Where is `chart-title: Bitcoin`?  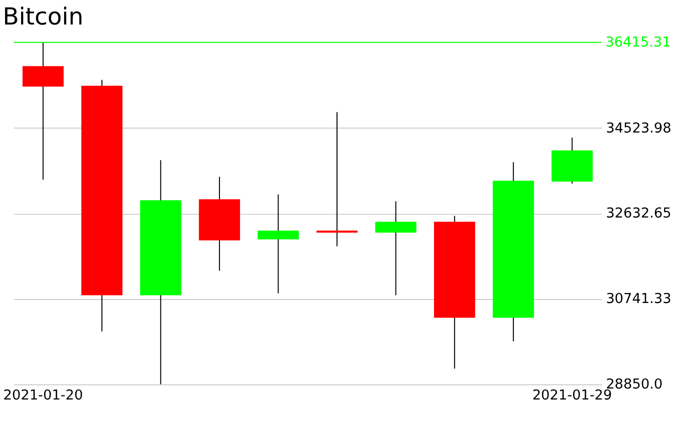
chart-title: Bitcoin is located at coordinates (43, 16).